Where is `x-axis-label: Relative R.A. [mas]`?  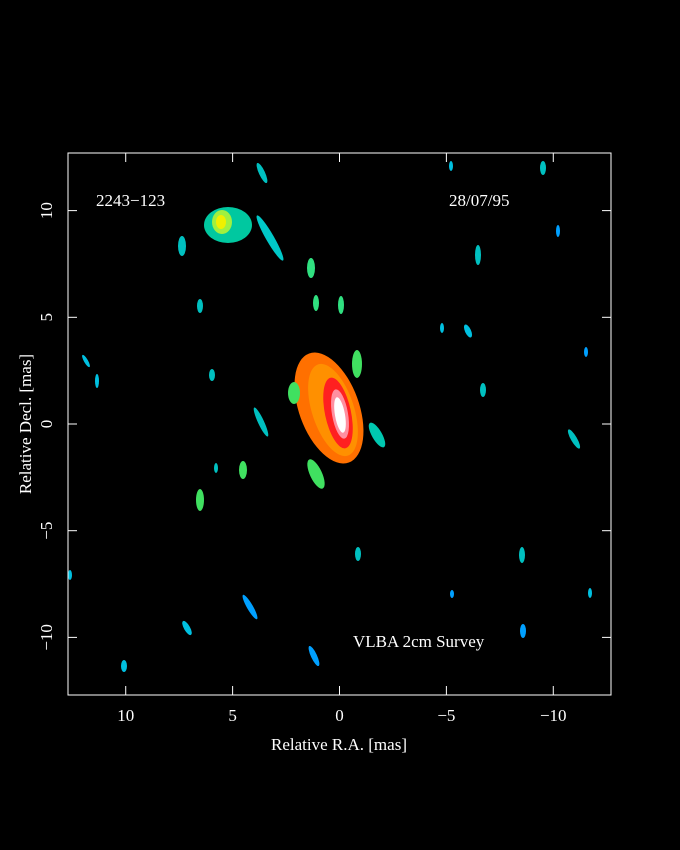
x-axis-label: Relative R.A. [mas] is located at coordinates (339, 744).